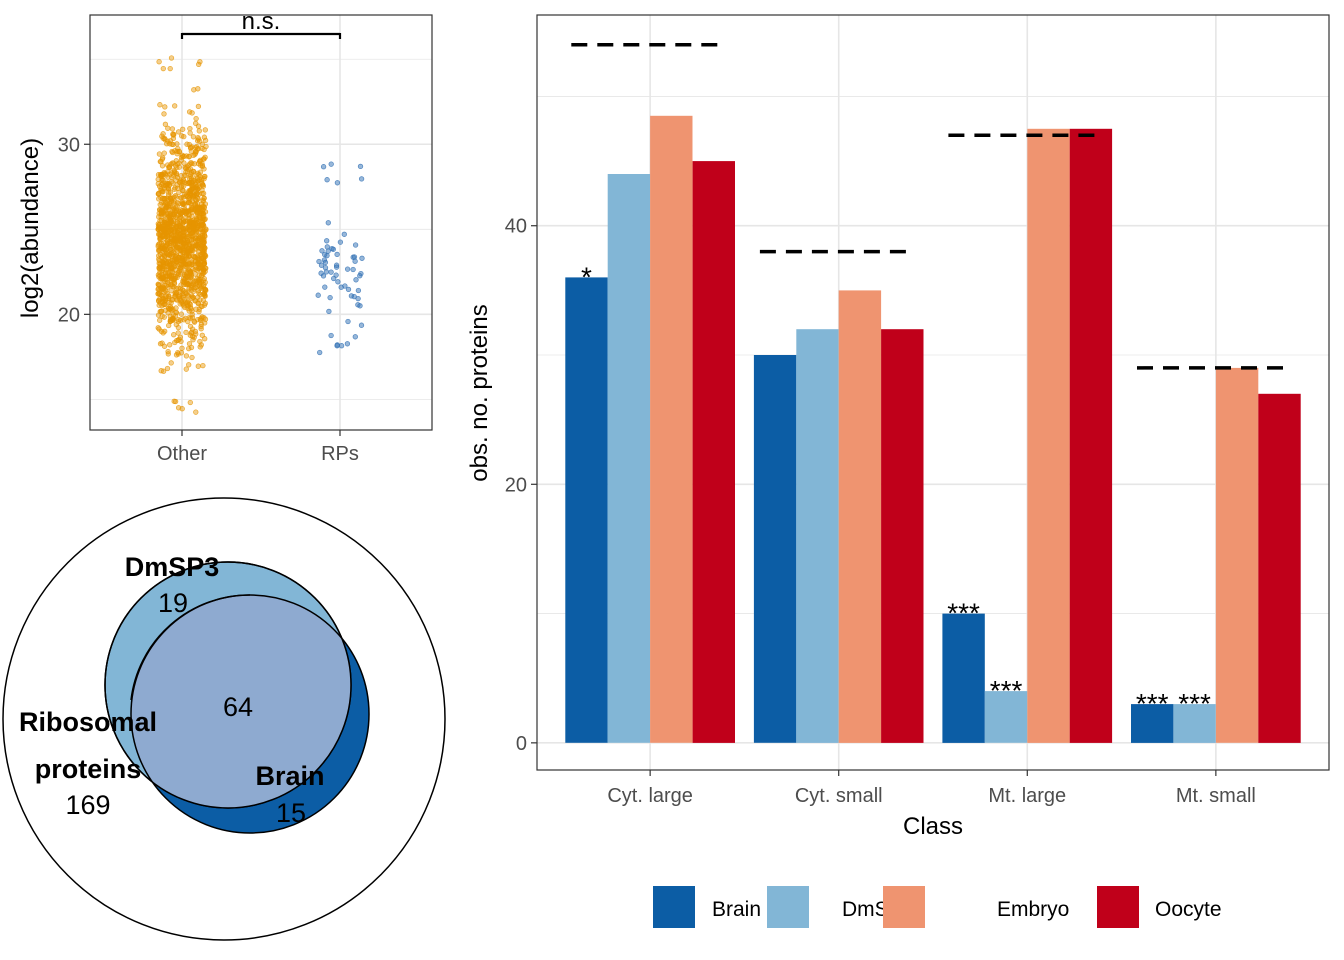  Describe the element at coordinates (225, 236) in the screenshot. I see `scatter-panel: 20 30 Other RPs log2(abundance) n.s.` at that location.